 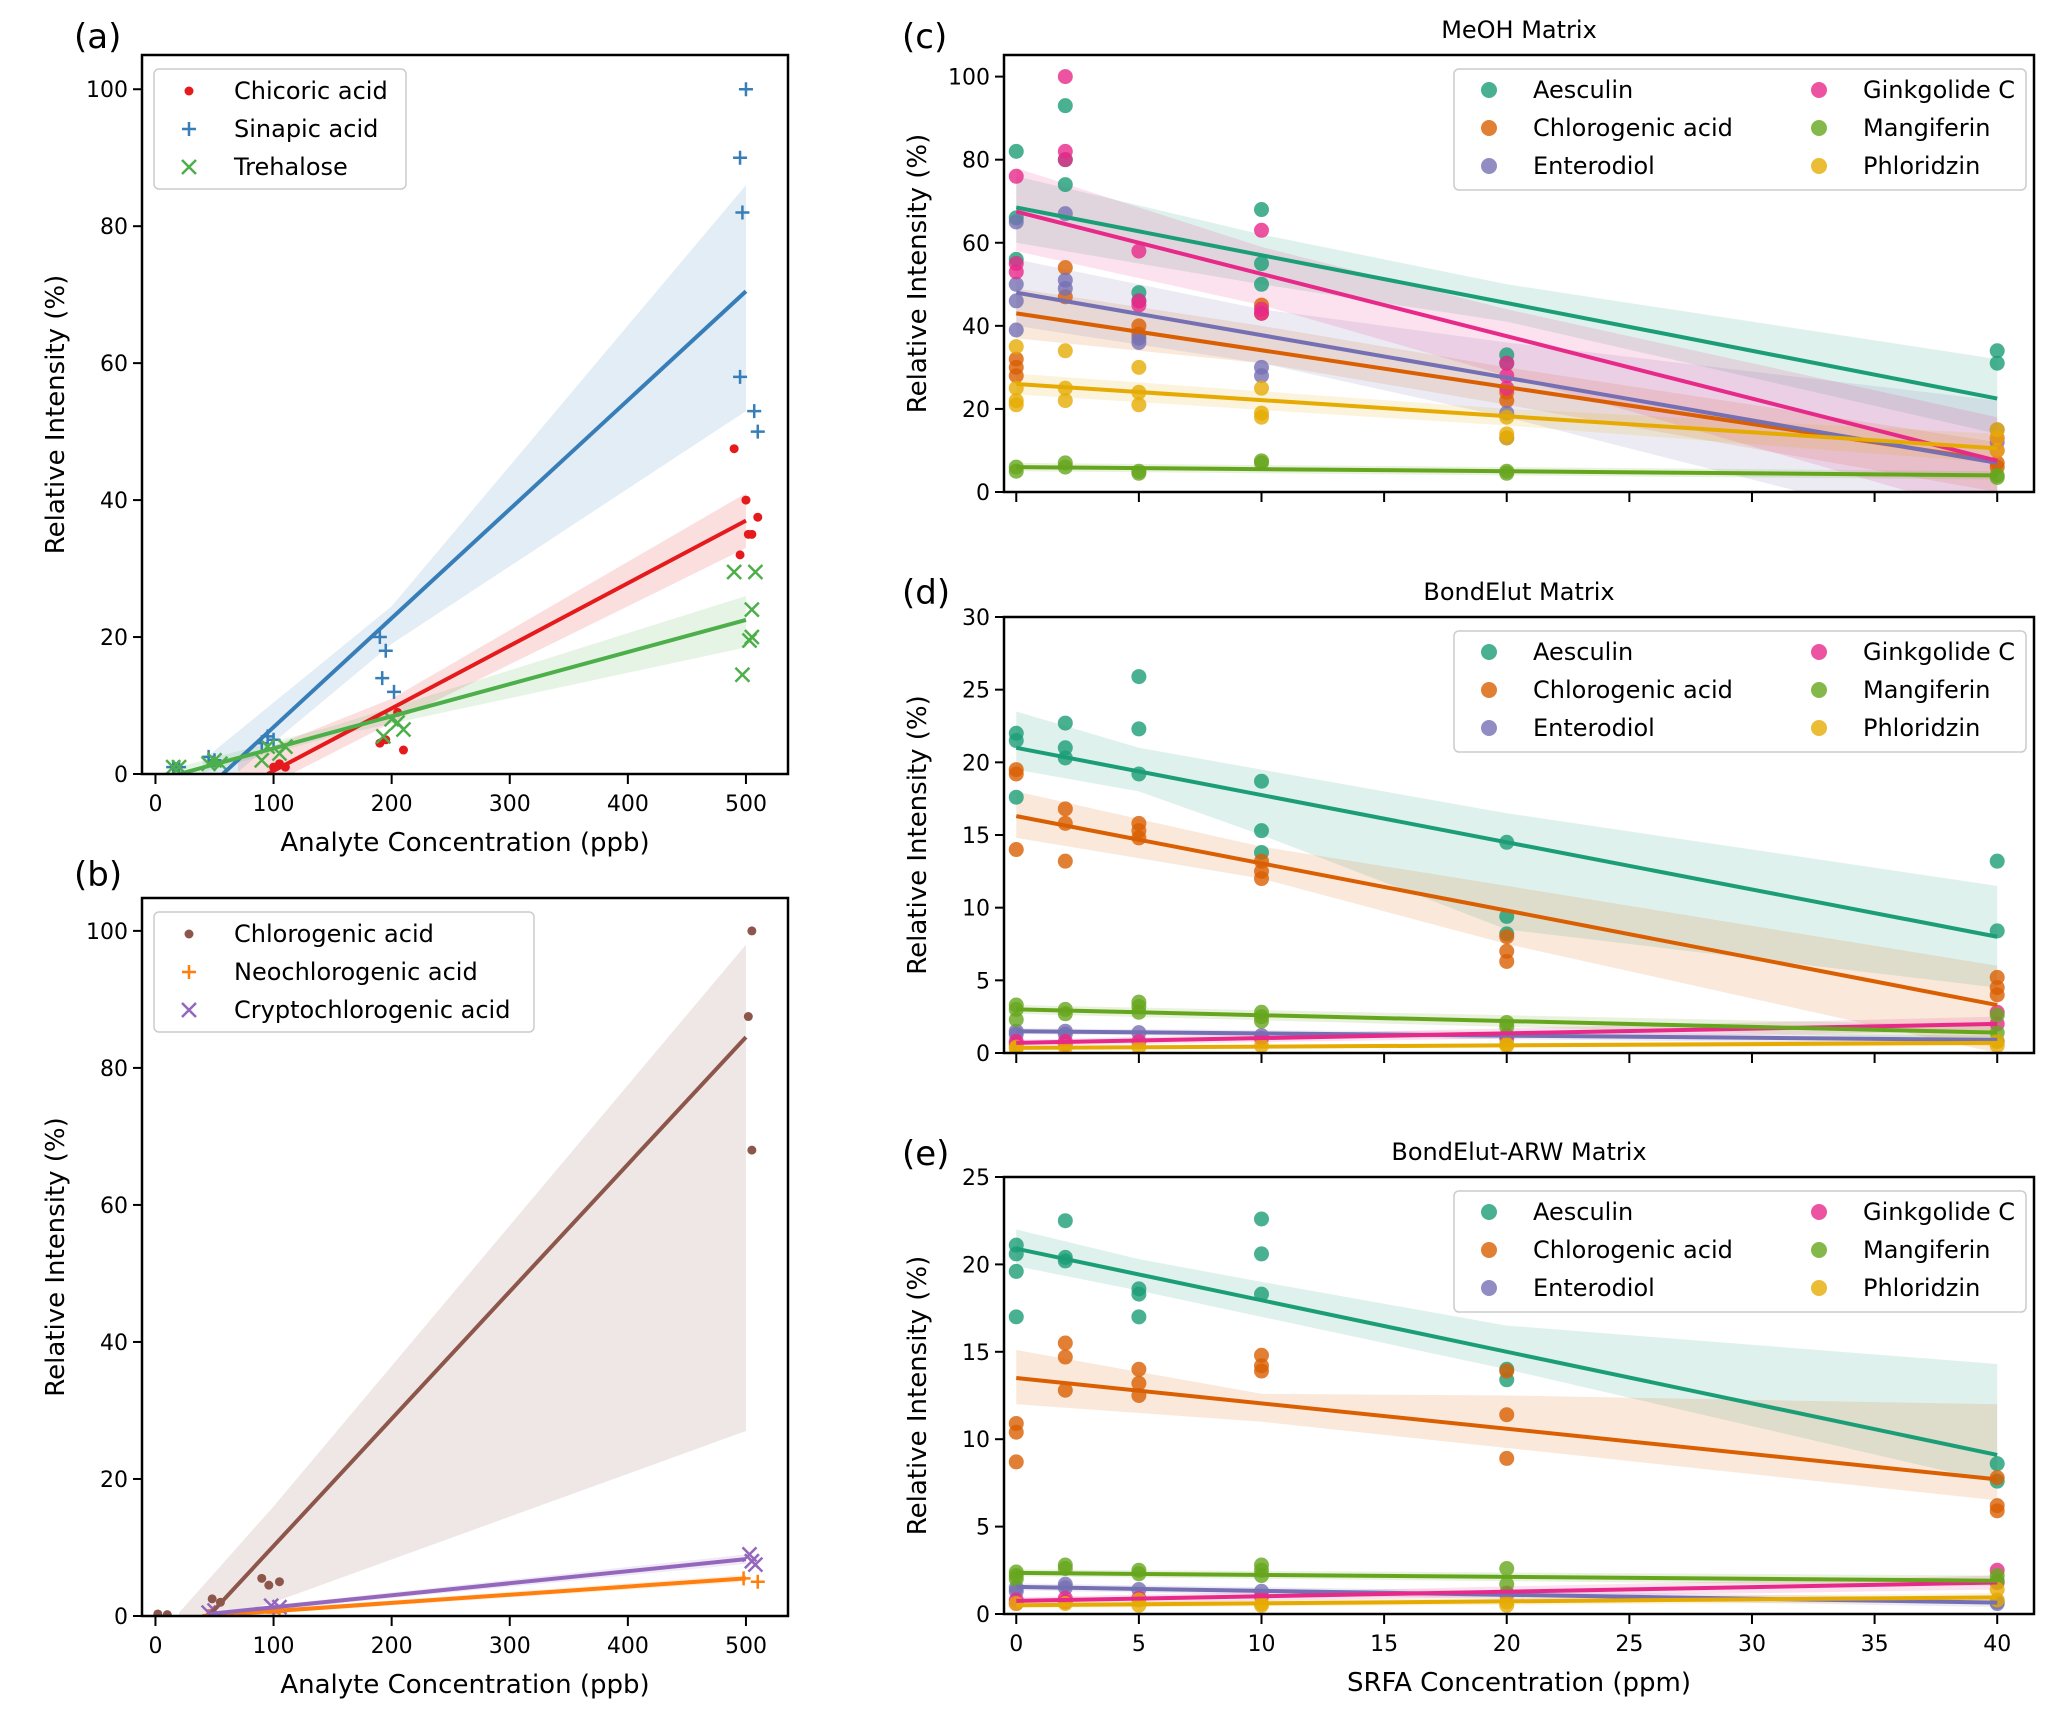 I want to click on y-tick-label: 5, so click(x=983, y=981).